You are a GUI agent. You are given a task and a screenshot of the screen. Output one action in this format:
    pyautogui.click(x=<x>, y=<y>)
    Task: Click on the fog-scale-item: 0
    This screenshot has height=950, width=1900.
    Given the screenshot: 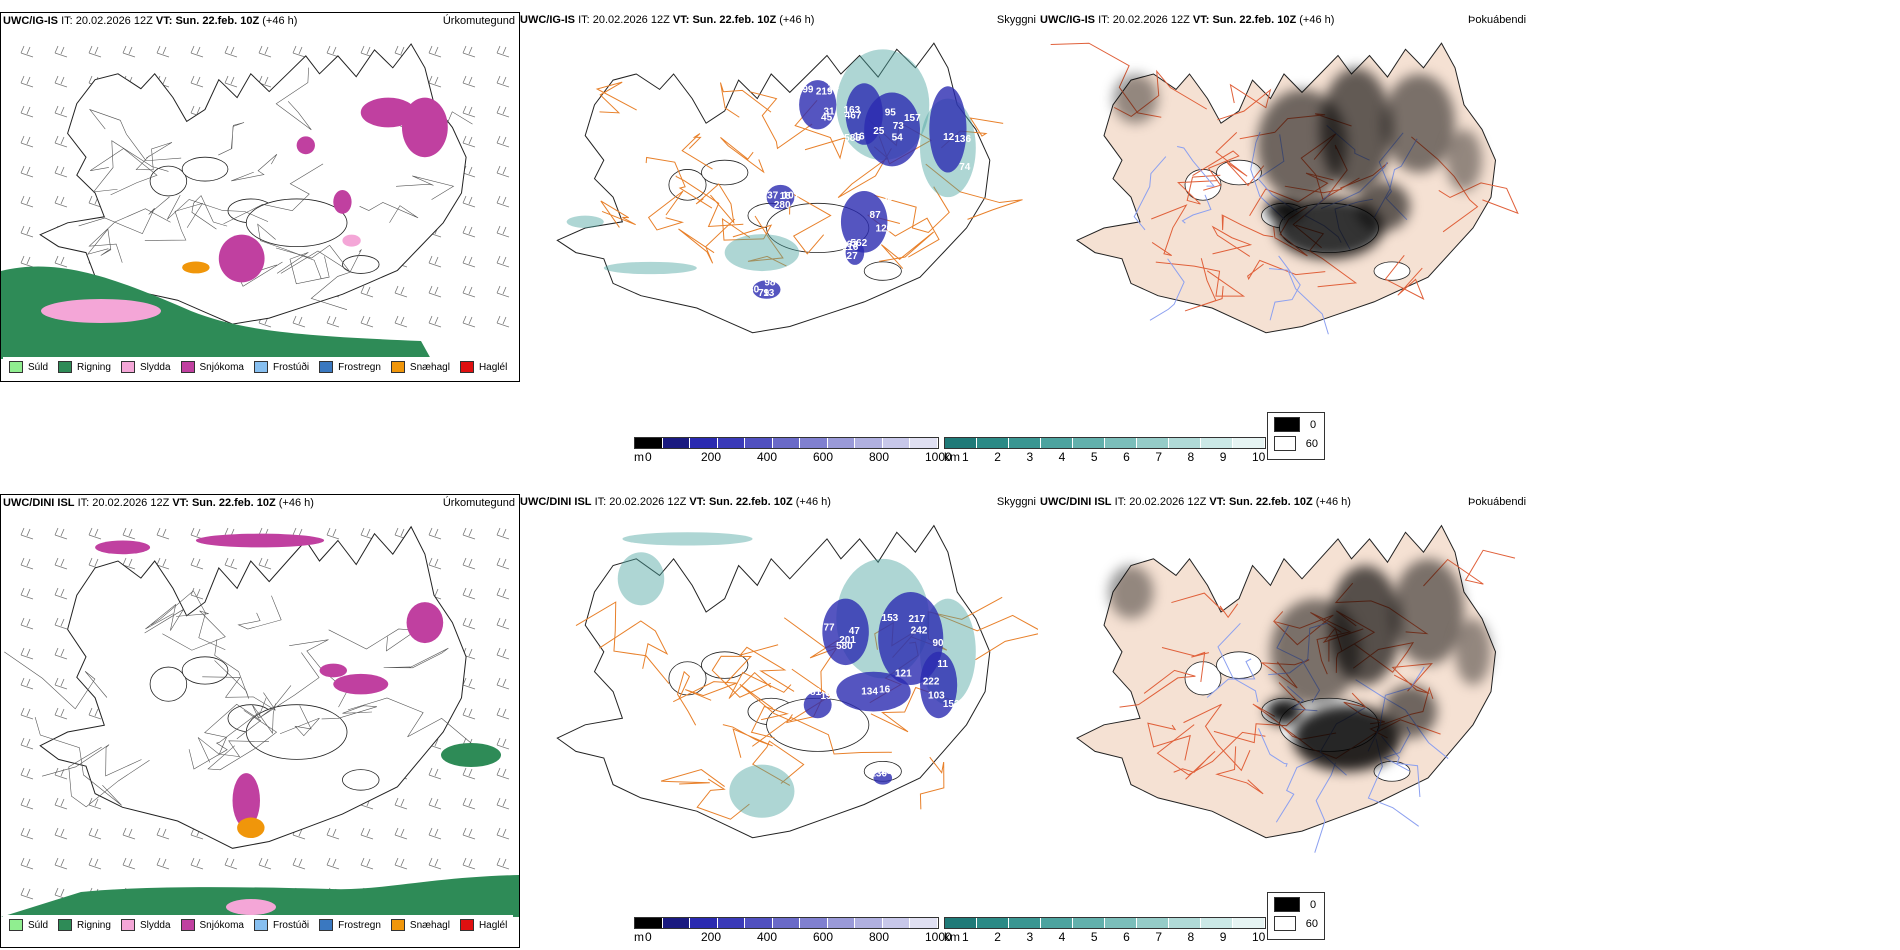 What is the action you would take?
    pyautogui.click(x=1296, y=424)
    